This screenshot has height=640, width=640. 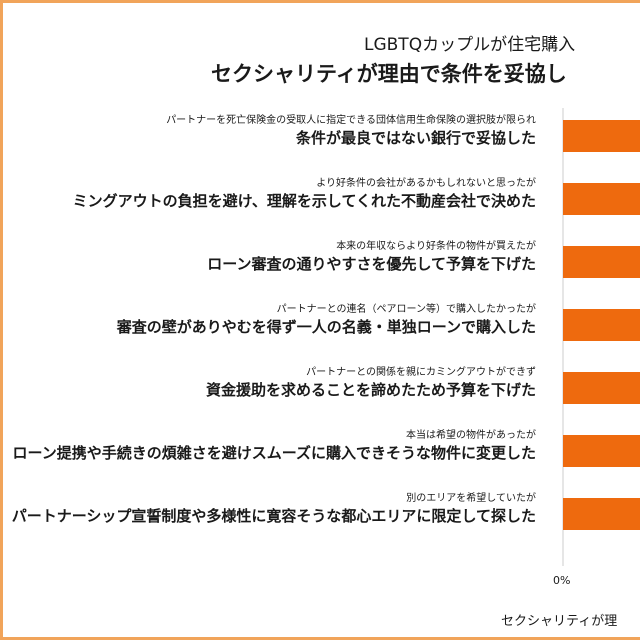 What do you see at coordinates (471, 435) in the screenshot?
I see `category-sub-label: 本当は希望の物件があったが` at bounding box center [471, 435].